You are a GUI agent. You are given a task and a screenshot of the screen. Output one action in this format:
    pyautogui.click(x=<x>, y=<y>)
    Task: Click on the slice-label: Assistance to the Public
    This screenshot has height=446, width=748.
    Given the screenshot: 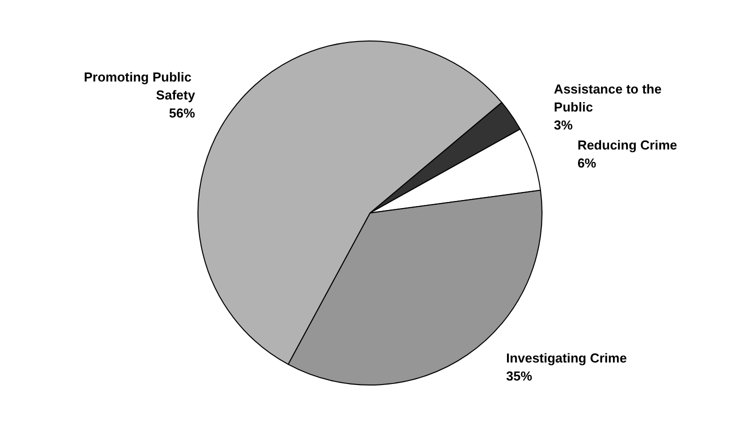 What is the action you would take?
    pyautogui.click(x=610, y=97)
    